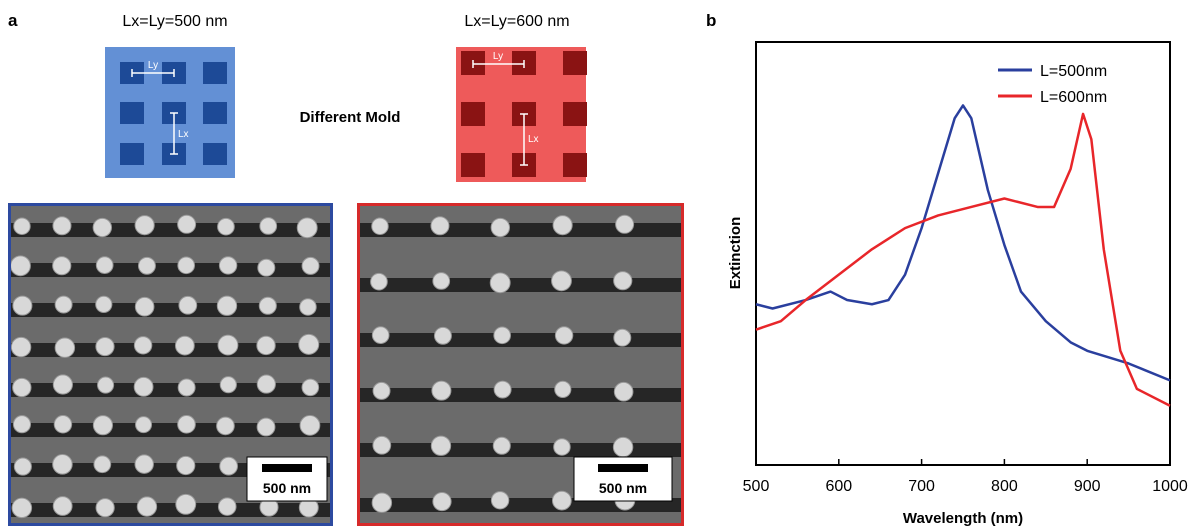 This screenshot has height=532, width=1199. Describe the element at coordinates (521, 114) in the screenshot. I see `mold-right: Ly Lx` at that location.